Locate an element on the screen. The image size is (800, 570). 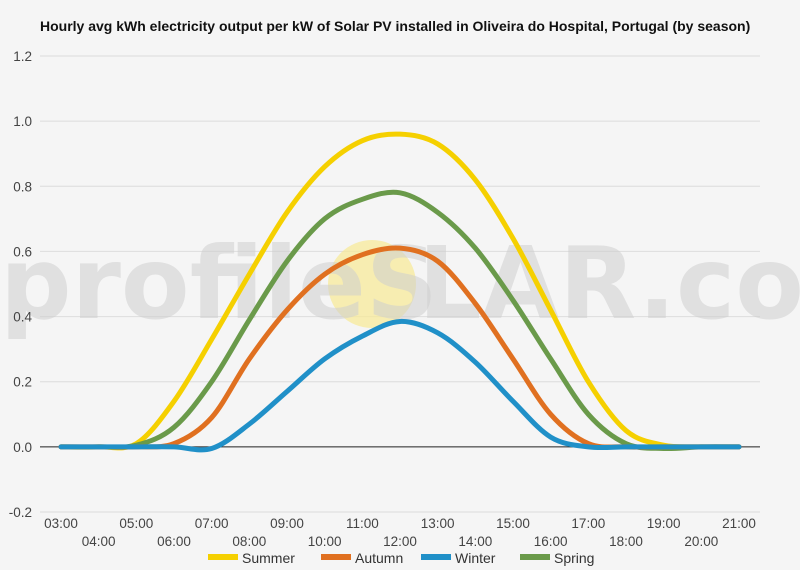
legend-item-summer: Summer is located at coordinates (251, 558).